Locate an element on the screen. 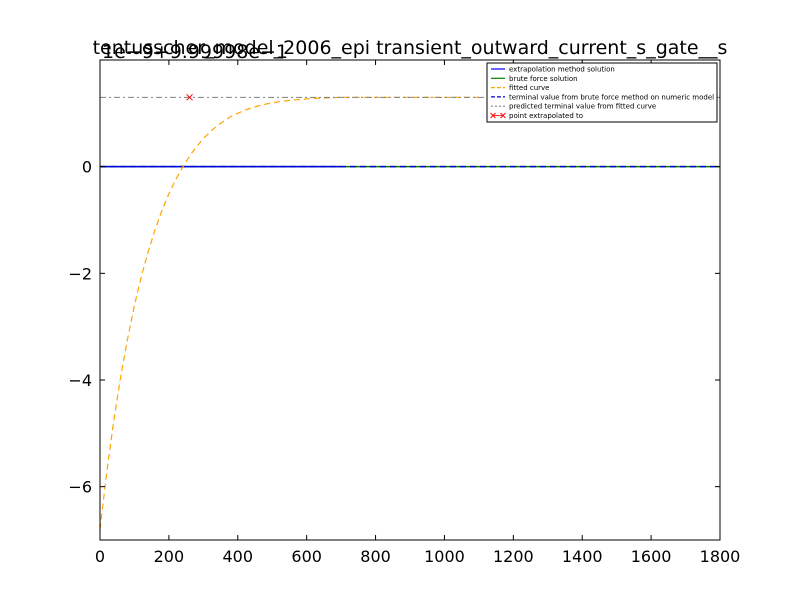 The height and width of the screenshot is (600, 800). legend-entry: fitted curve is located at coordinates (520, 88).